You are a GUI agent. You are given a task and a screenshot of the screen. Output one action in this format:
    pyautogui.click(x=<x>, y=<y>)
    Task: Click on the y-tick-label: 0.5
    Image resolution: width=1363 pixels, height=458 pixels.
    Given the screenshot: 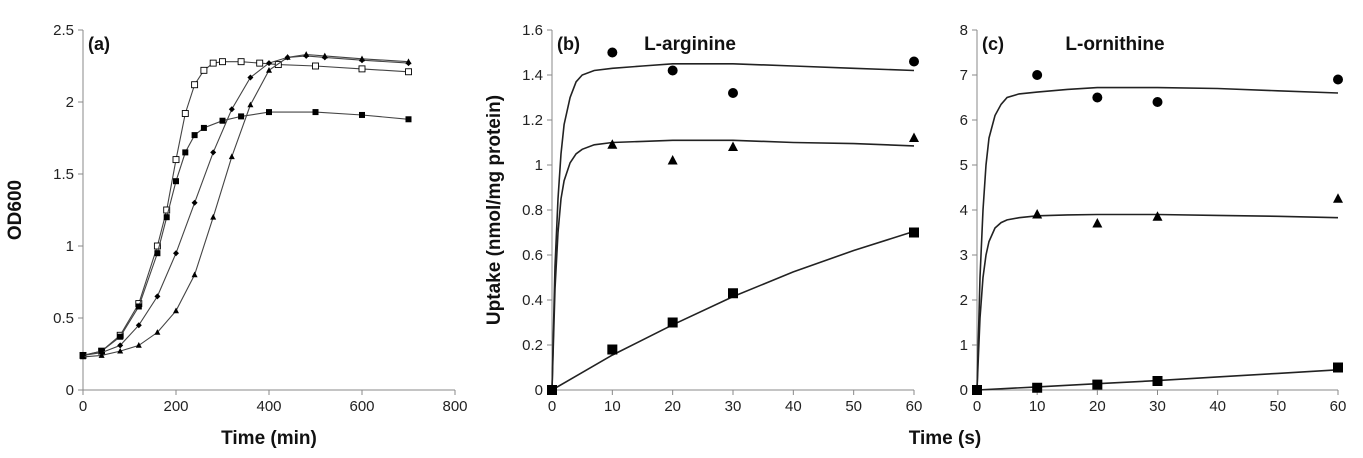 What is the action you would take?
    pyautogui.click(x=63, y=318)
    